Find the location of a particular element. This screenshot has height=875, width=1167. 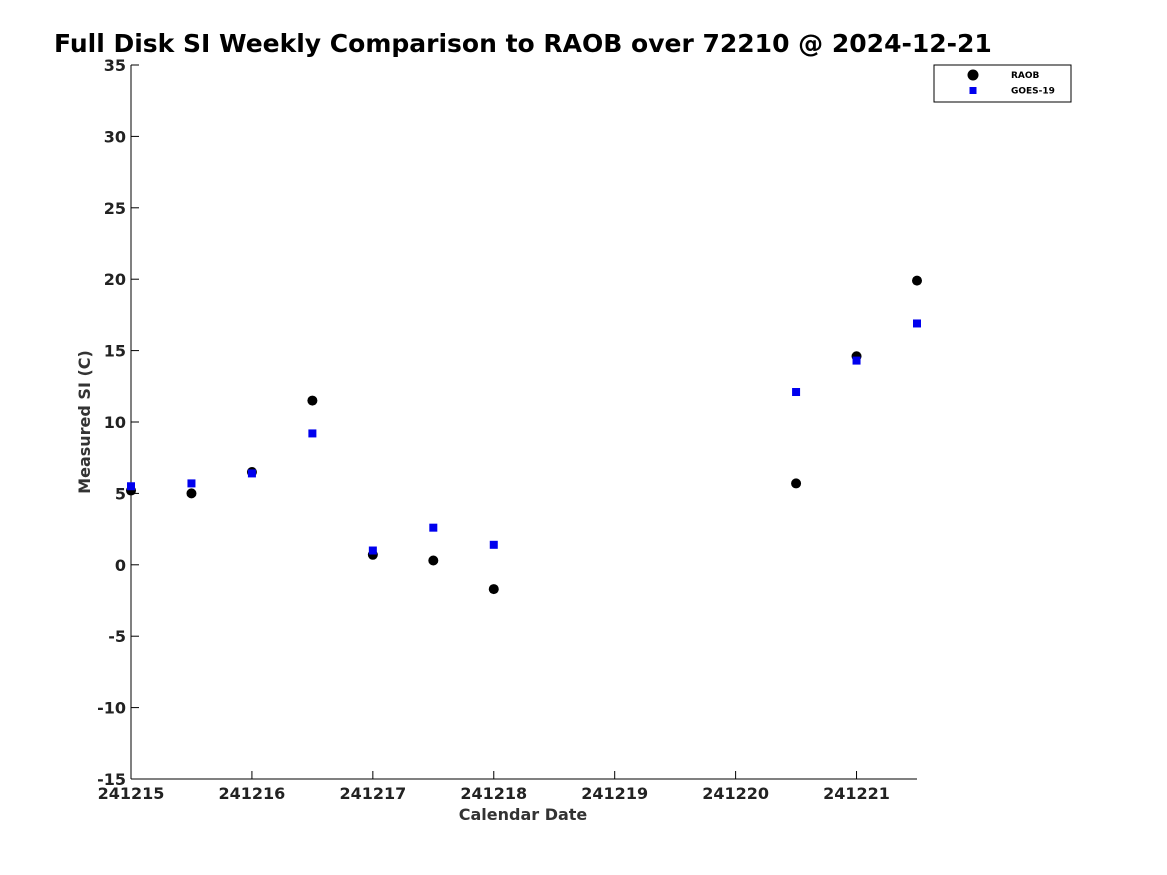

legend: RAOB GOES-19 is located at coordinates (1002, 83).